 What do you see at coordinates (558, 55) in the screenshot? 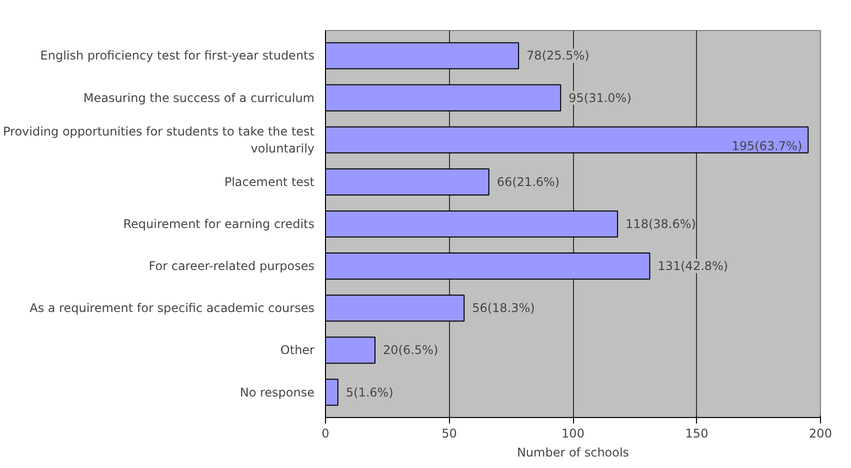
I see `data-label: 78(25.5%)` at bounding box center [558, 55].